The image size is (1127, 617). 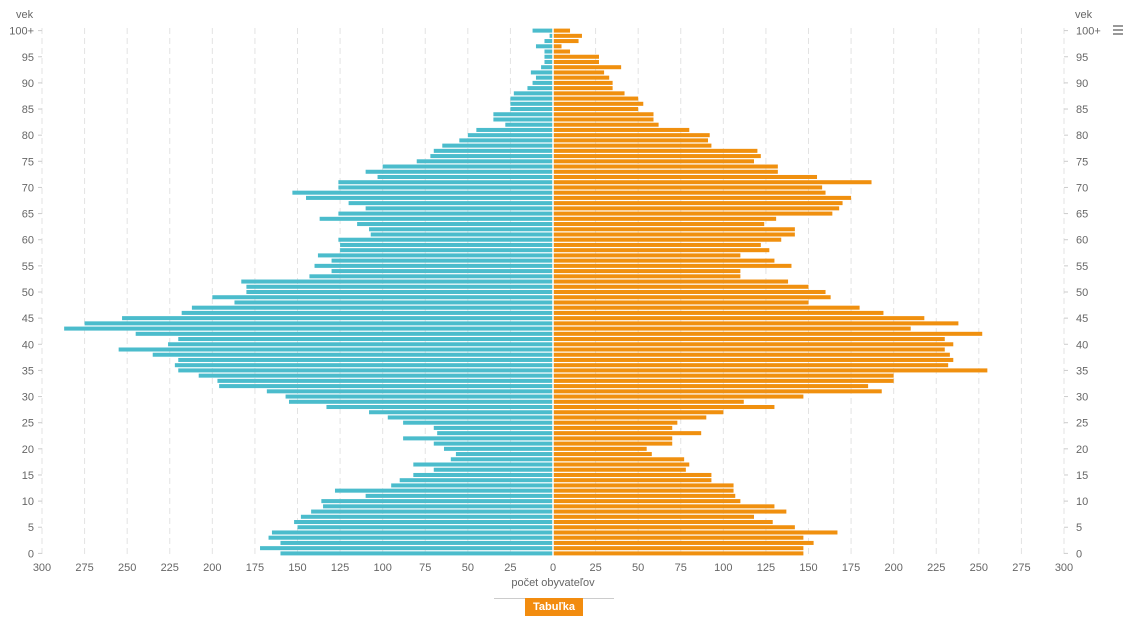 What do you see at coordinates (28, 424) in the screenshot?
I see `y-tick-label-left: 25` at bounding box center [28, 424].